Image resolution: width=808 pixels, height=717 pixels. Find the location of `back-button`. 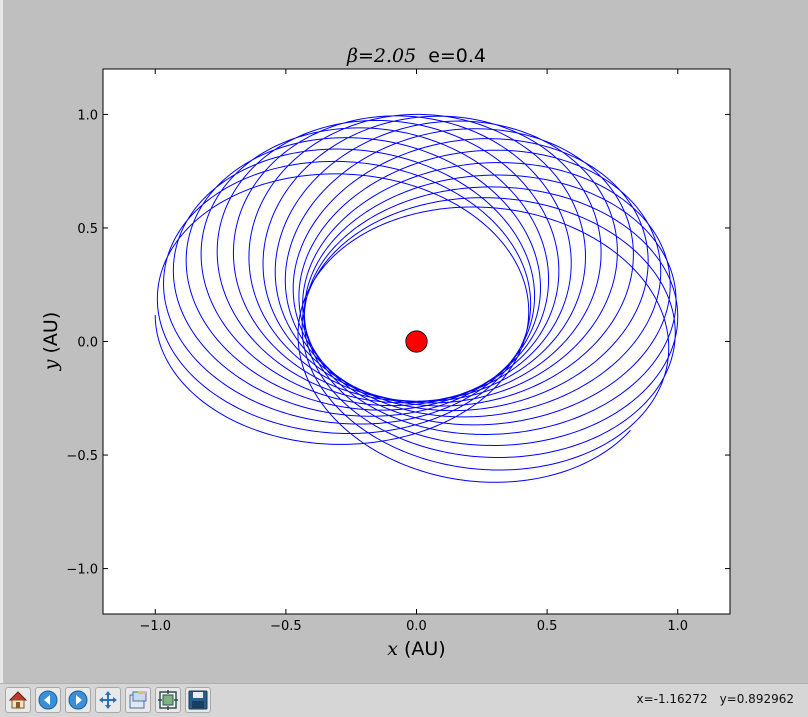

back-button is located at coordinates (48, 700).